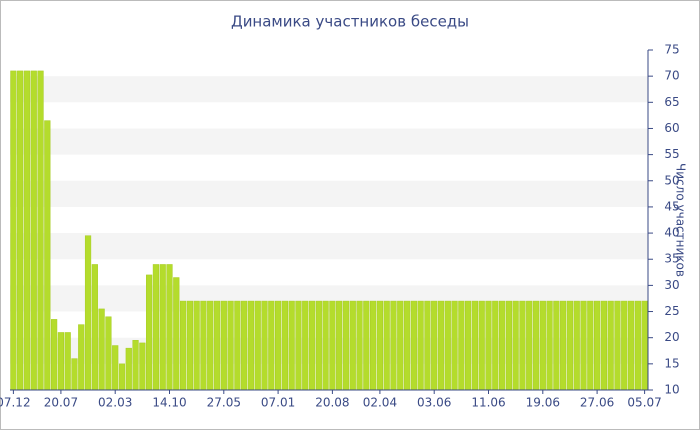 The height and width of the screenshot is (430, 700). What do you see at coordinates (671, 390) in the screenshot?
I see `y-tick-label: 10` at bounding box center [671, 390].